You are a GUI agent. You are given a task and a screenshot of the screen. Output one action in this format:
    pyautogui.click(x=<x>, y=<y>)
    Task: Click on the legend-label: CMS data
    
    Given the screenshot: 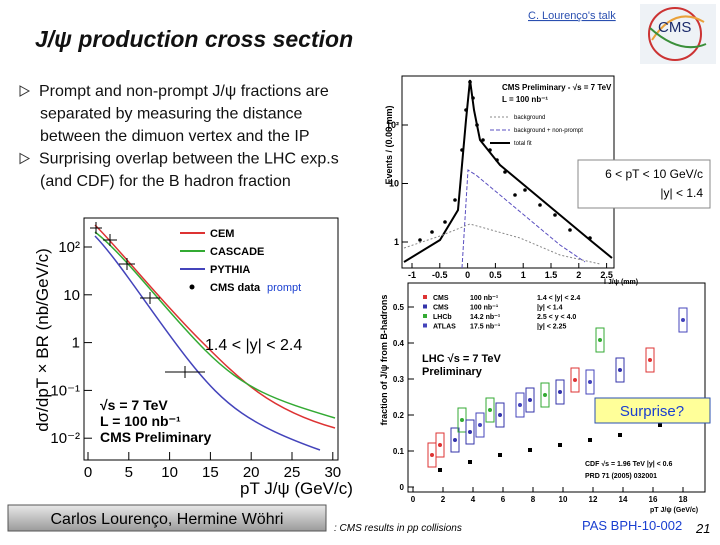 What is the action you would take?
    pyautogui.click(x=235, y=288)
    